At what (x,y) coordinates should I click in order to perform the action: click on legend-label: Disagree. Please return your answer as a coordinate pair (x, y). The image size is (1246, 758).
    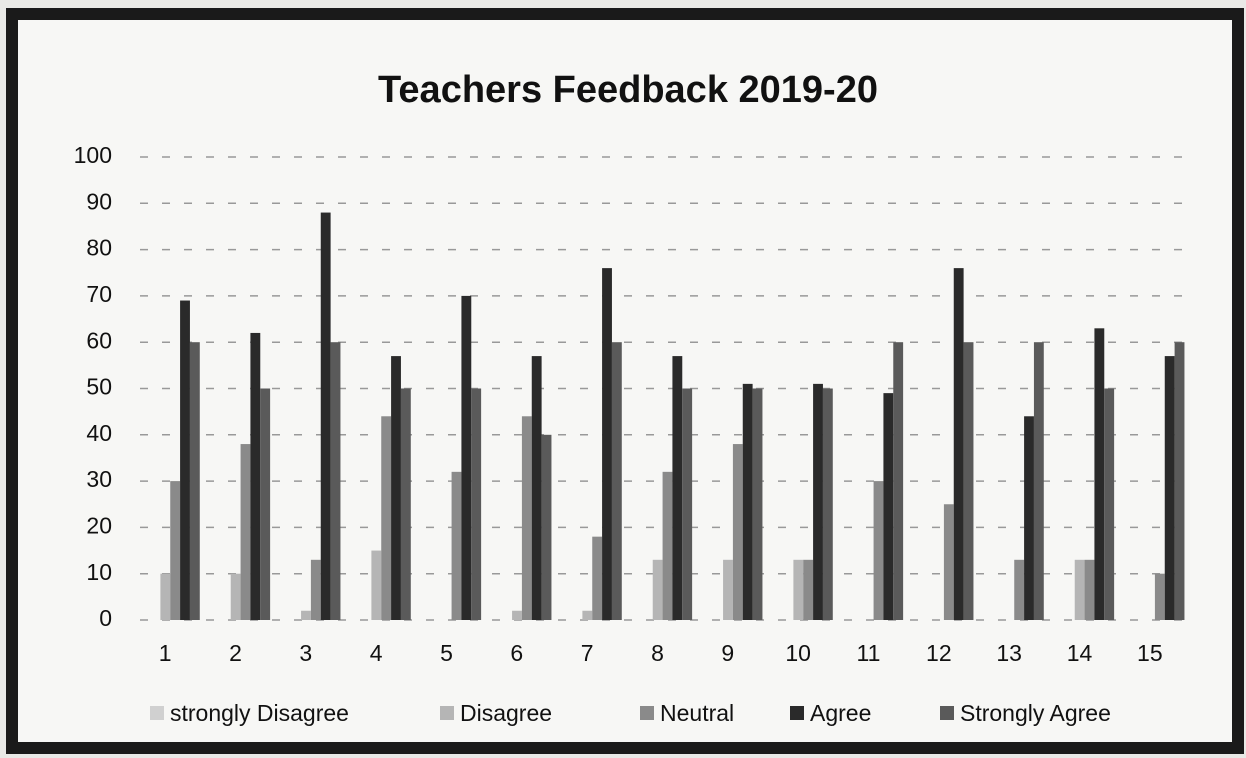
    Looking at the image, I should click on (506, 713).